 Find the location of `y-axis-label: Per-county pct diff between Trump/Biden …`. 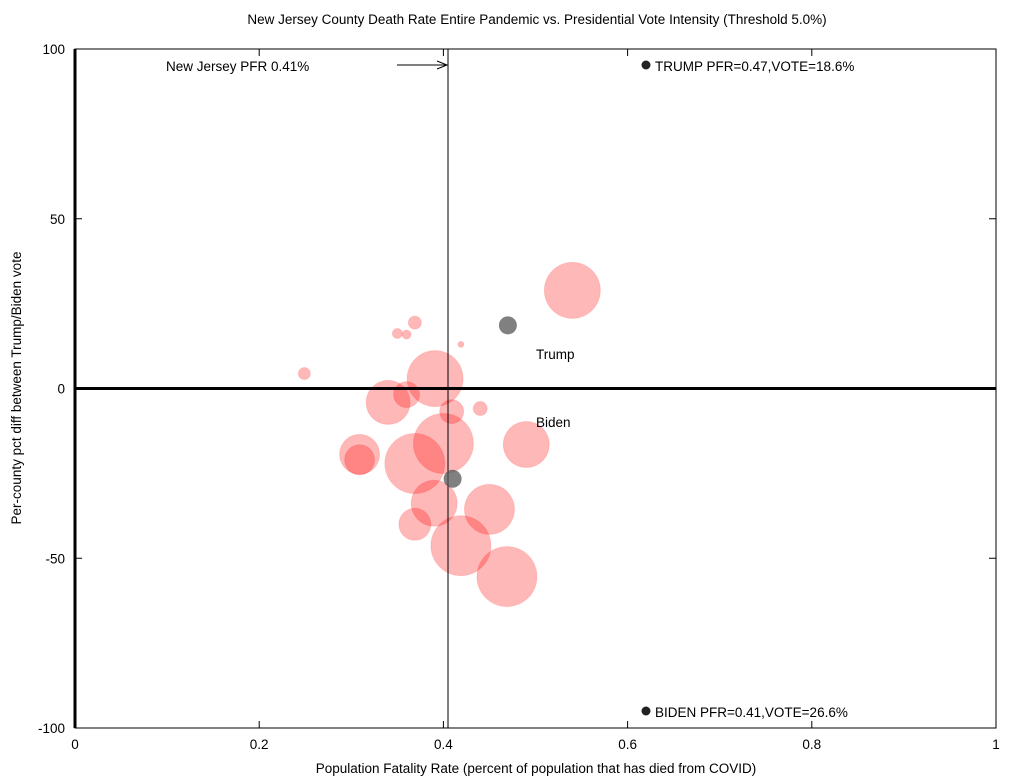

y-axis-label: Per-county pct diff between Trump/Biden … is located at coordinates (16, 388).